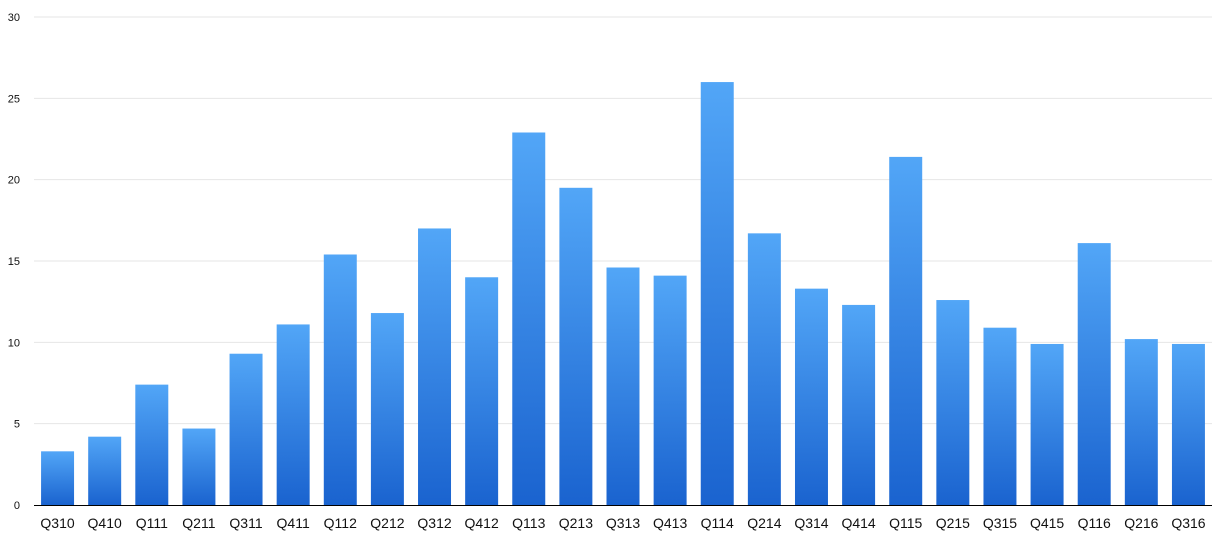  What do you see at coordinates (152, 523) in the screenshot?
I see `x-tick-label: Q111` at bounding box center [152, 523].